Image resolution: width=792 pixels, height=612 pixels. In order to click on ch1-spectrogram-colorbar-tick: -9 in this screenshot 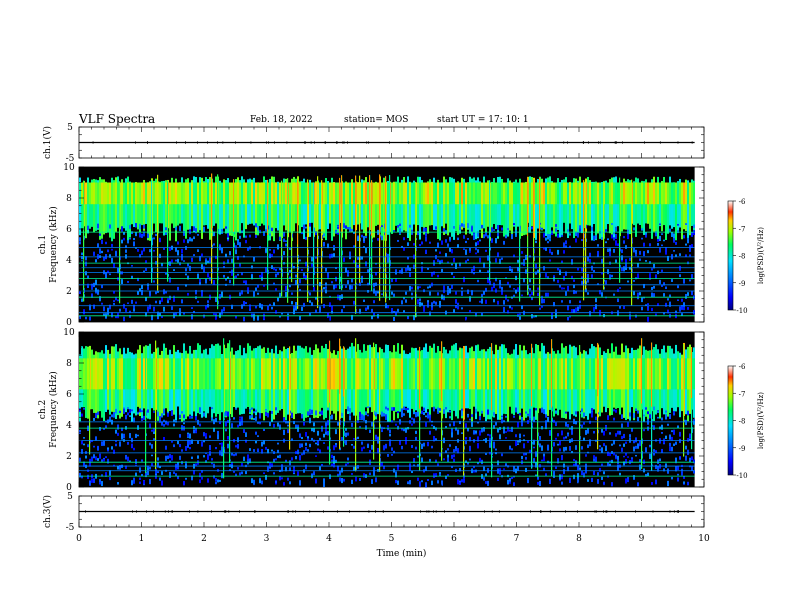, I will do `click(742, 284)`.